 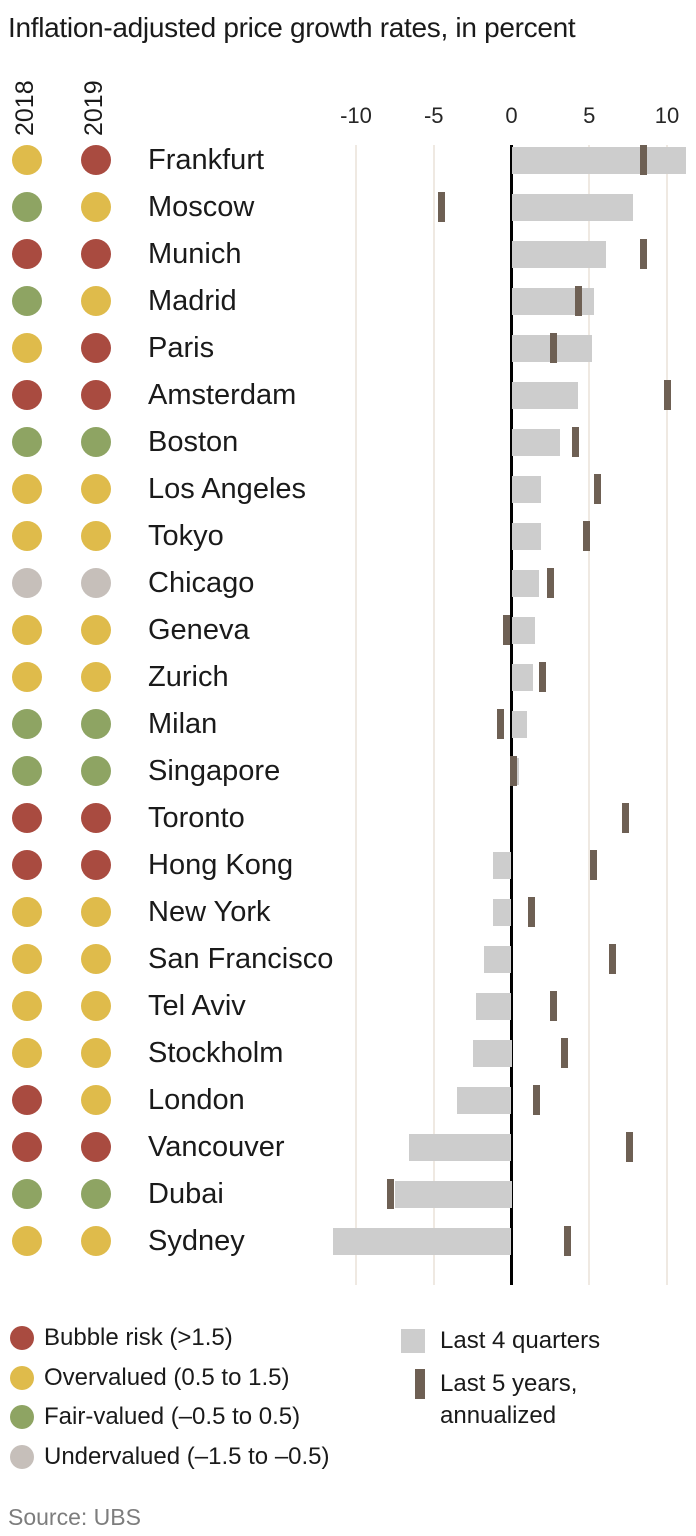 What do you see at coordinates (22, 1417) in the screenshot?
I see `fair-valued-dot-icon` at bounding box center [22, 1417].